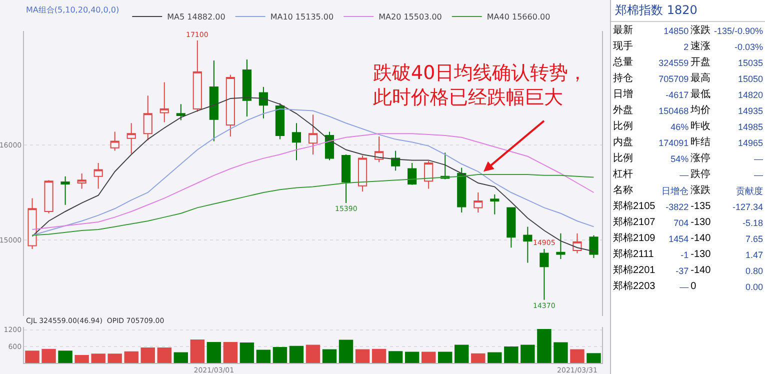 This screenshot has width=765, height=374. I want to click on text: 150468, so click(673, 111).